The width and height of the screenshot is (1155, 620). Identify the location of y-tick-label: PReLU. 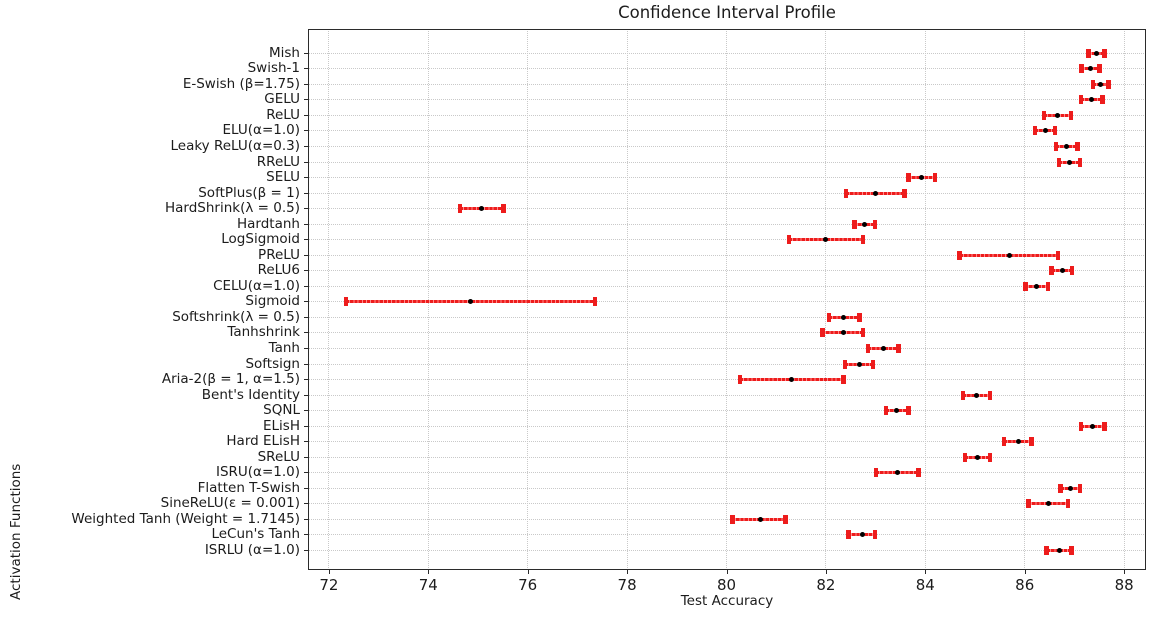
(279, 254).